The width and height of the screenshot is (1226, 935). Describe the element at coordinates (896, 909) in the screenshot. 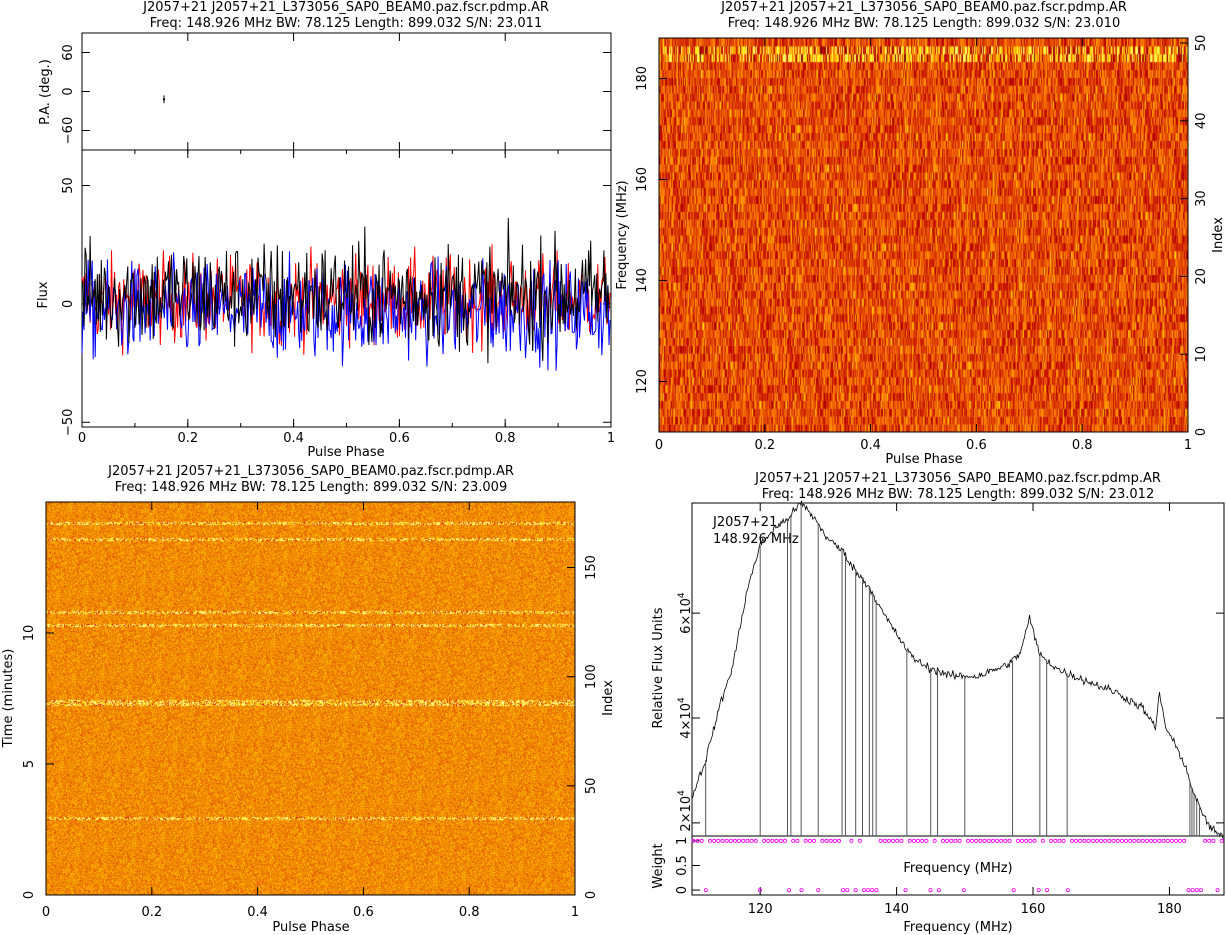

I see `bandpass-x-tick-label: 140` at that location.